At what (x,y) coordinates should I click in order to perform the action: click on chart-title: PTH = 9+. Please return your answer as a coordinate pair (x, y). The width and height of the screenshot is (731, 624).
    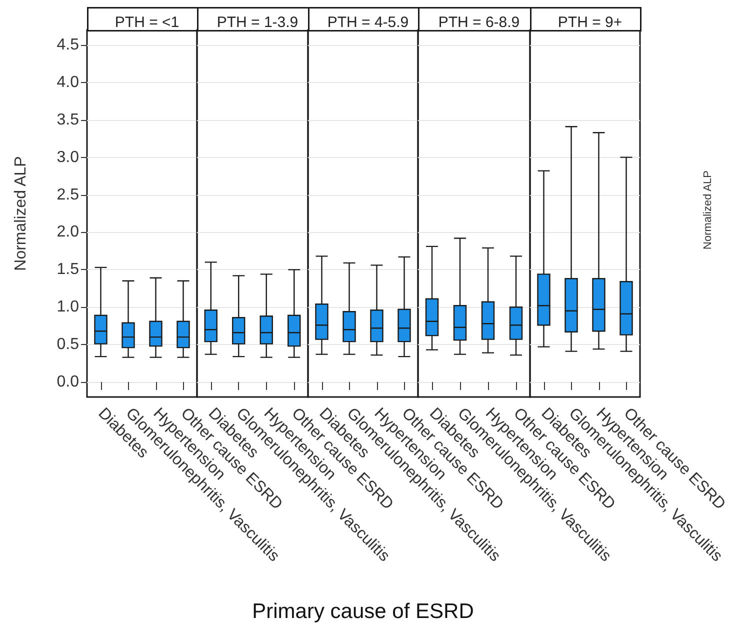
    Looking at the image, I should click on (590, 22).